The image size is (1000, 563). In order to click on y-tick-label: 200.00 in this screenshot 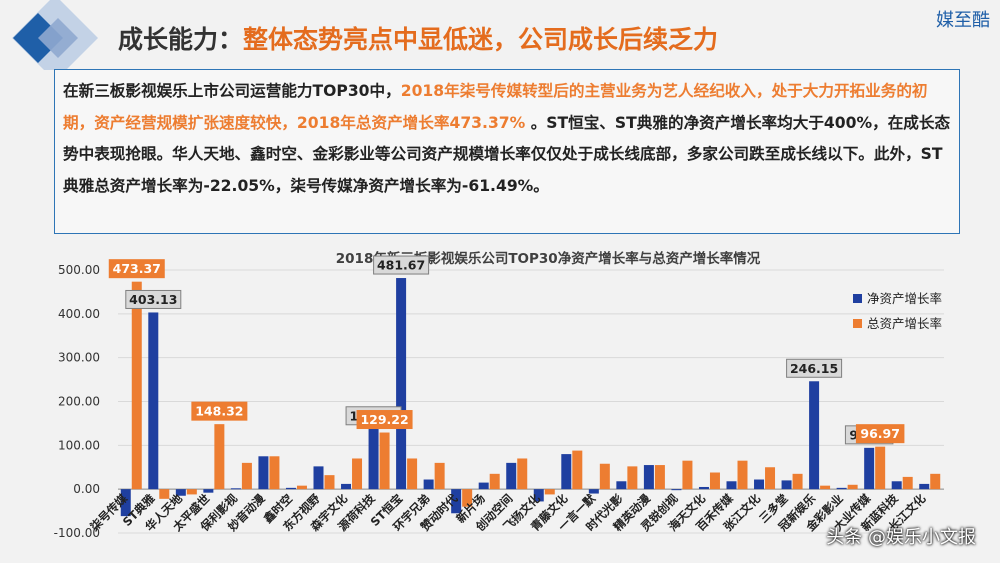, I will do `click(79, 402)`.